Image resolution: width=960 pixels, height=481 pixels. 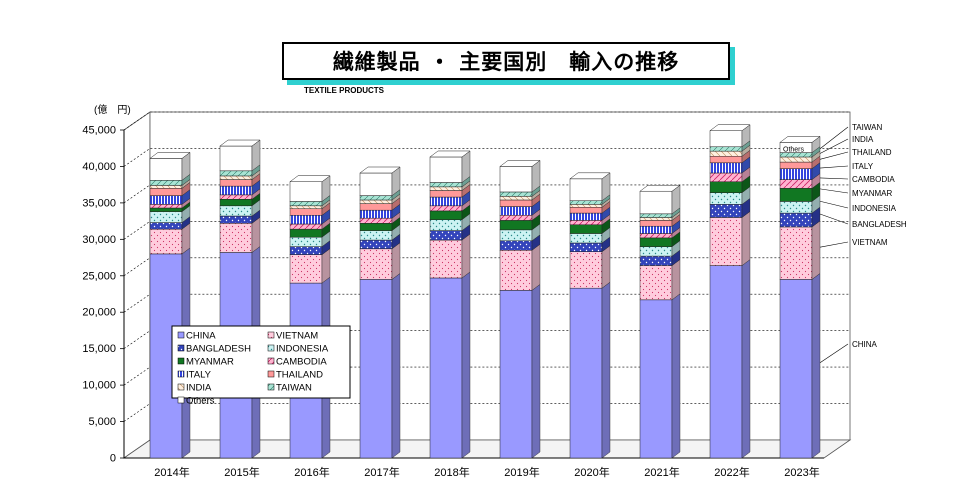 What do you see at coordinates (872, 193) in the screenshot?
I see `right-label-myanmar: MYANMAR` at bounding box center [872, 193].